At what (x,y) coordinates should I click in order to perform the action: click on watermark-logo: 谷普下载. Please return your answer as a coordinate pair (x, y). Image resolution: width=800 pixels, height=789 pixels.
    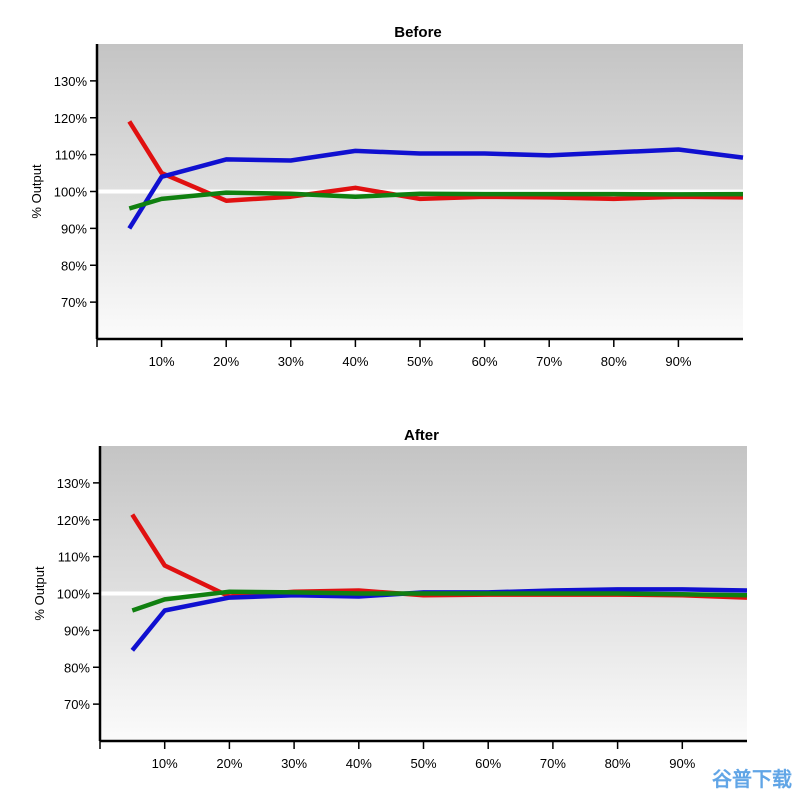
    Looking at the image, I should click on (752, 778).